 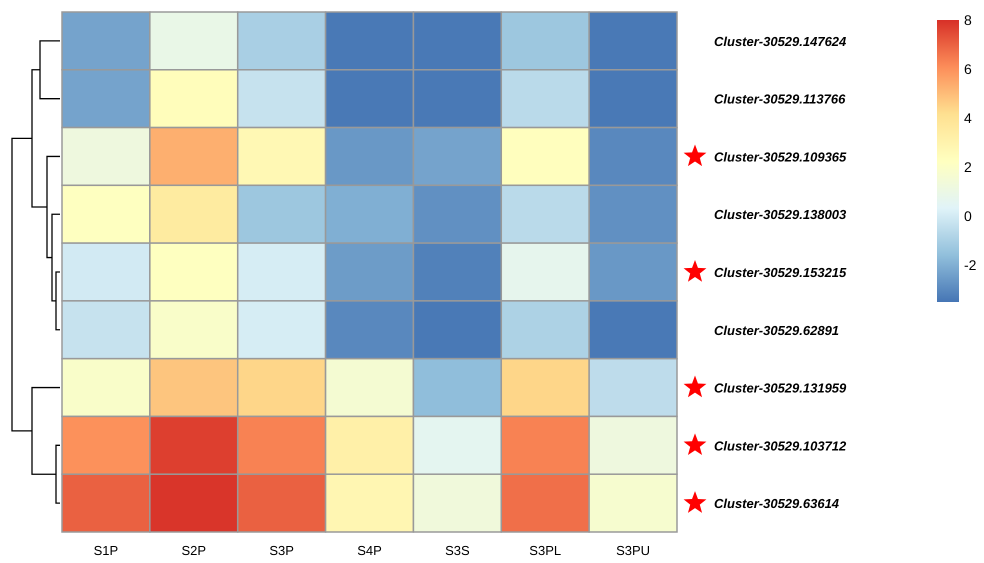 I want to click on color-bar-label: 8, so click(x=968, y=20).